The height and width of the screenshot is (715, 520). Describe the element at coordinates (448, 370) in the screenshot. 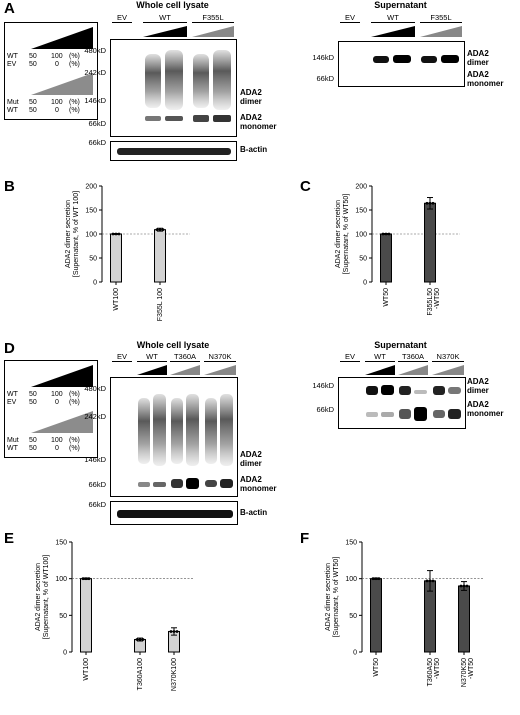

I see `sup-n370k-triangle-d` at that location.